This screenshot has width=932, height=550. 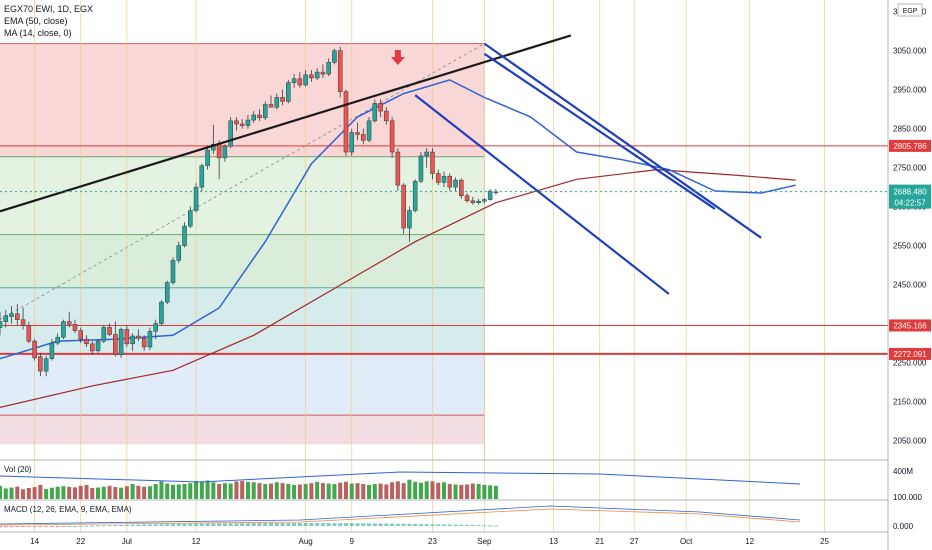 What do you see at coordinates (553, 541) in the screenshot?
I see `time-tick-label: 13` at bounding box center [553, 541].